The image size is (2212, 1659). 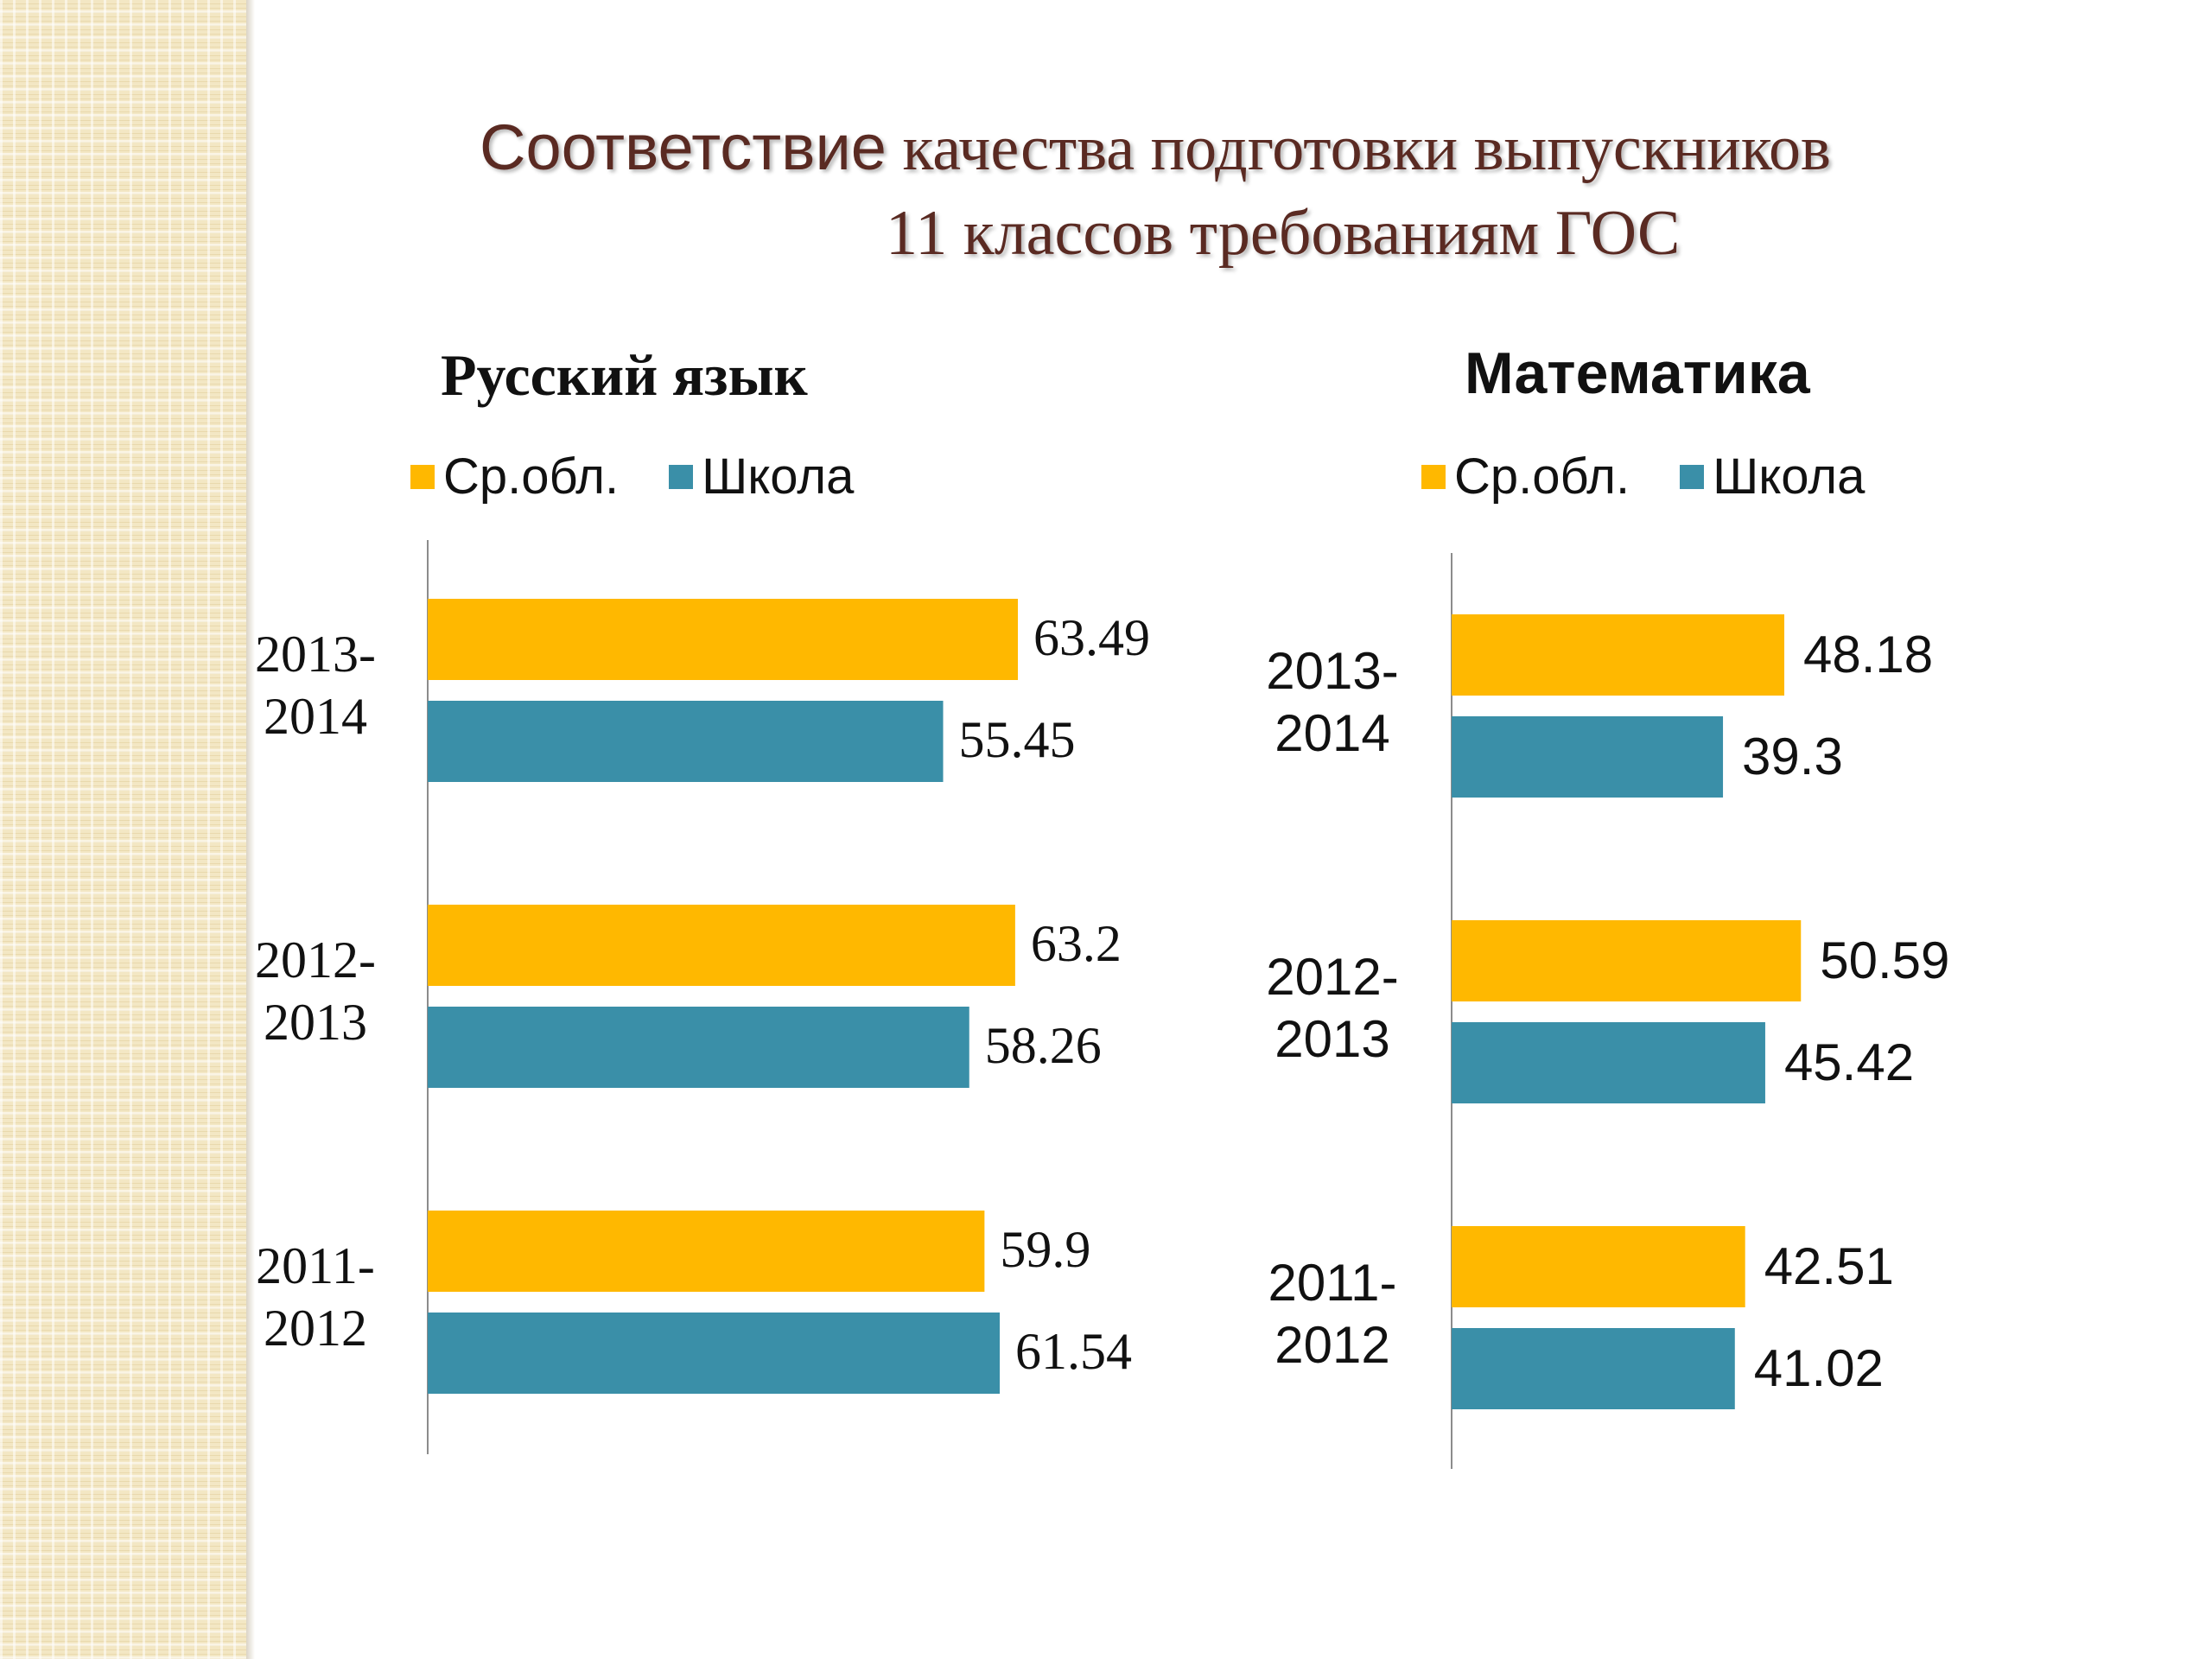 What do you see at coordinates (1668, 477) in the screenshot?
I see `legend-math: Ср.обл. Школа` at bounding box center [1668, 477].